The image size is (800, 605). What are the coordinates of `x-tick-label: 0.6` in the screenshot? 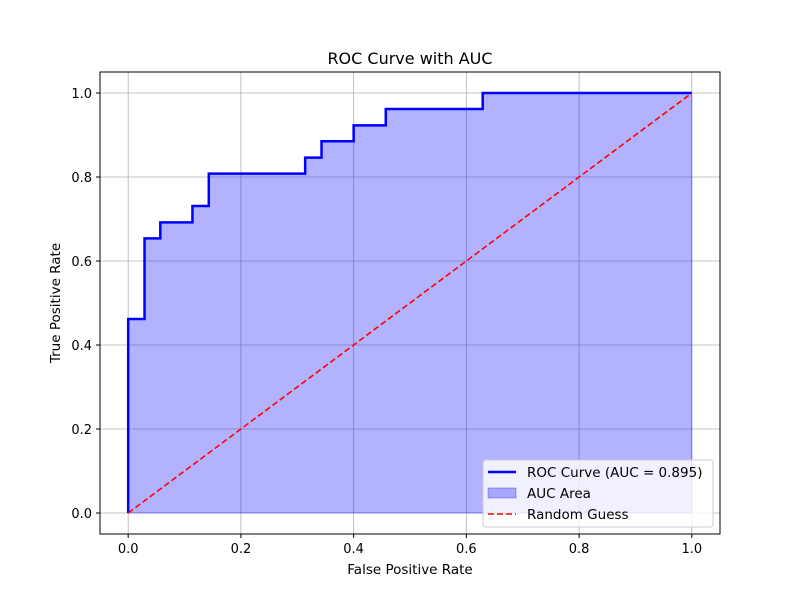 It's located at (466, 549).